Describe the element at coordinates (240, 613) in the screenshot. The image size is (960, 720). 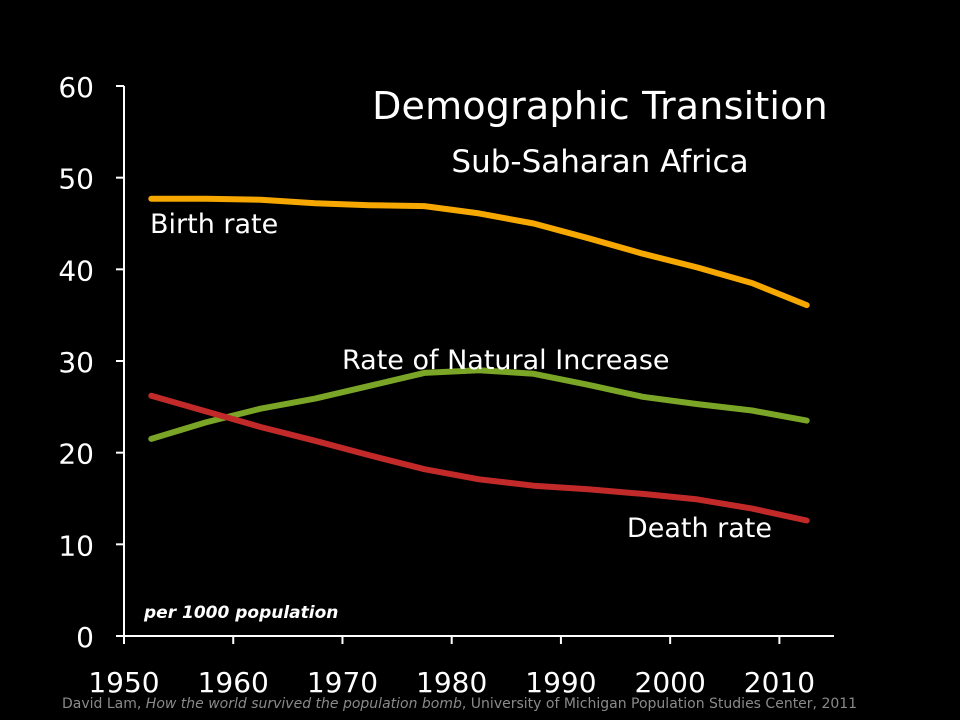
I see `unit-note: per 1000 population` at that location.